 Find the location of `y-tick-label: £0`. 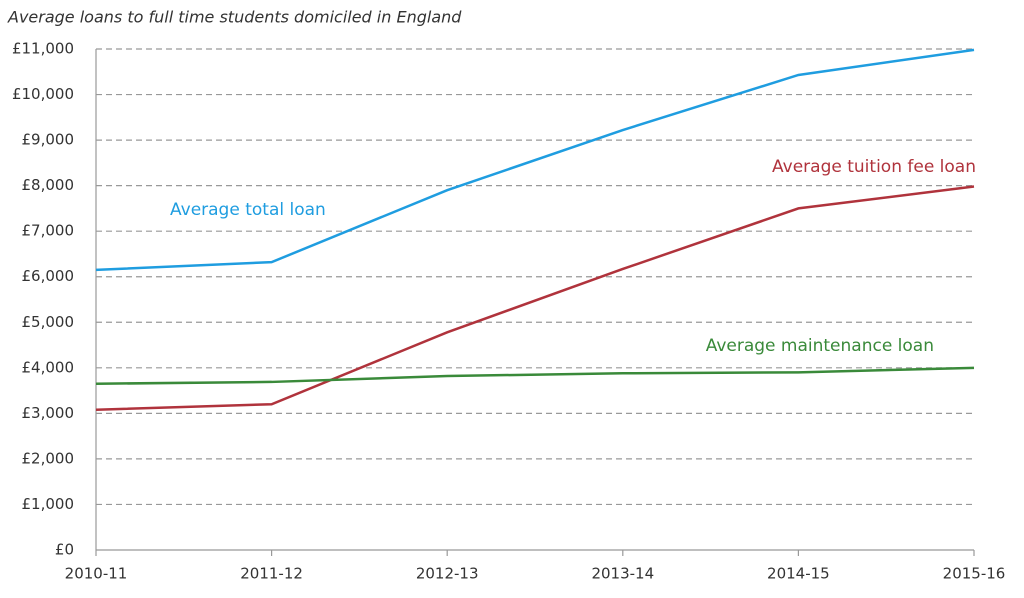

y-tick-label: £0 is located at coordinates (64, 550).